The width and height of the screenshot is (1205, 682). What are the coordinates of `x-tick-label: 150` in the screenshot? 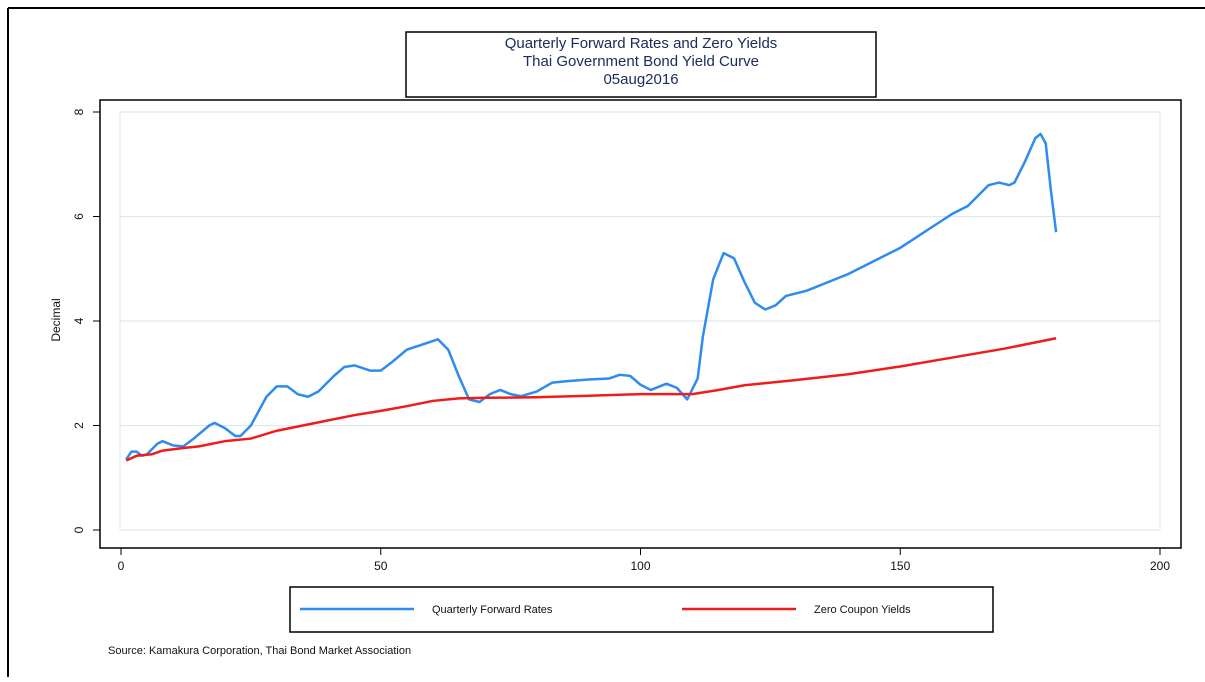 It's located at (900, 566).